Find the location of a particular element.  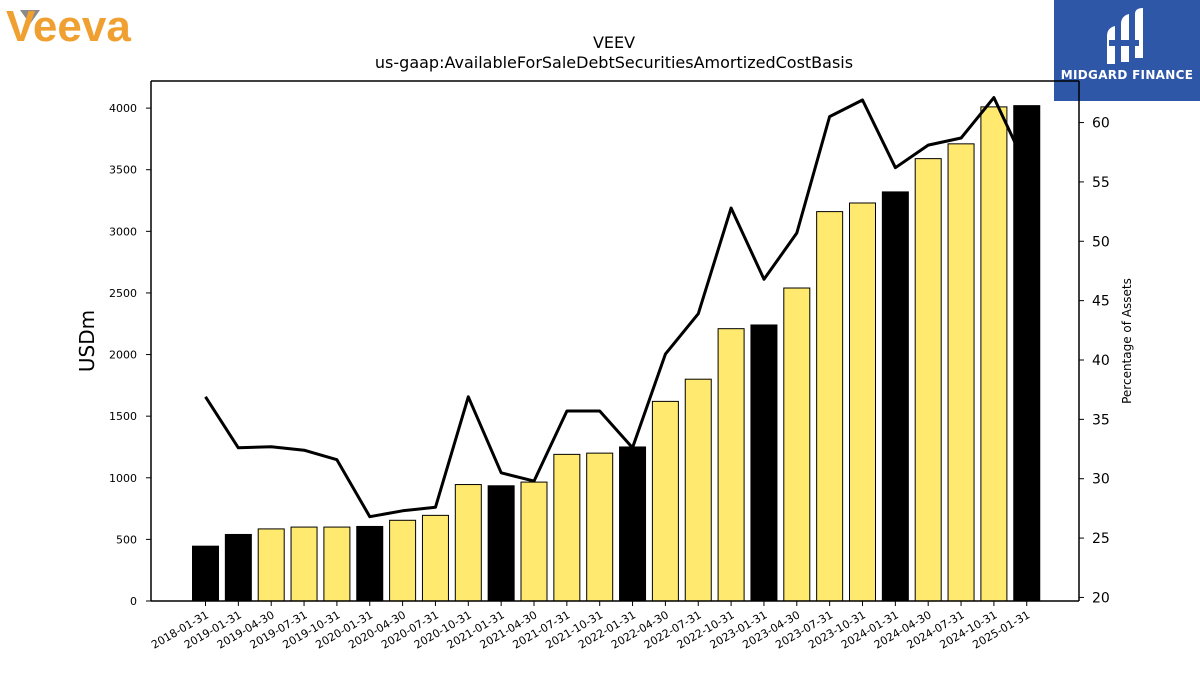

y-tick-label: 1000 is located at coordinates (123, 478).